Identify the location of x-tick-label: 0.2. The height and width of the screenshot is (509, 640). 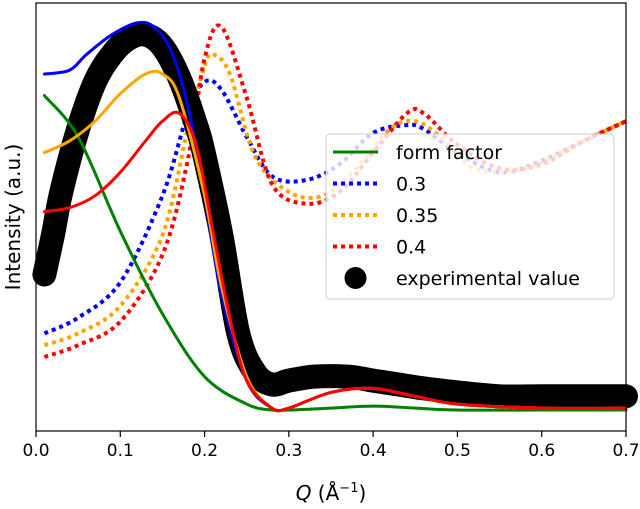
(204, 451).